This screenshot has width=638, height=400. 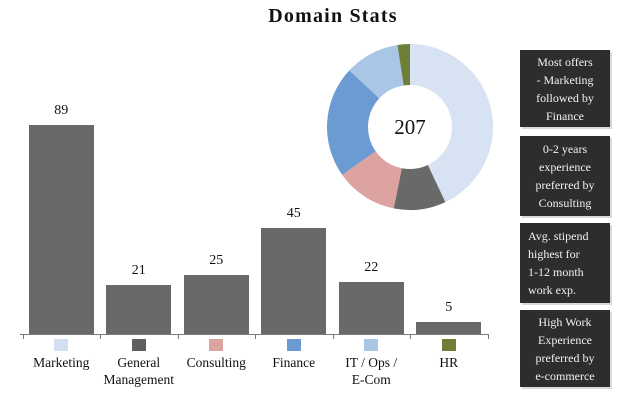 I want to click on bar-value-general-management: 21, so click(x=138, y=270).